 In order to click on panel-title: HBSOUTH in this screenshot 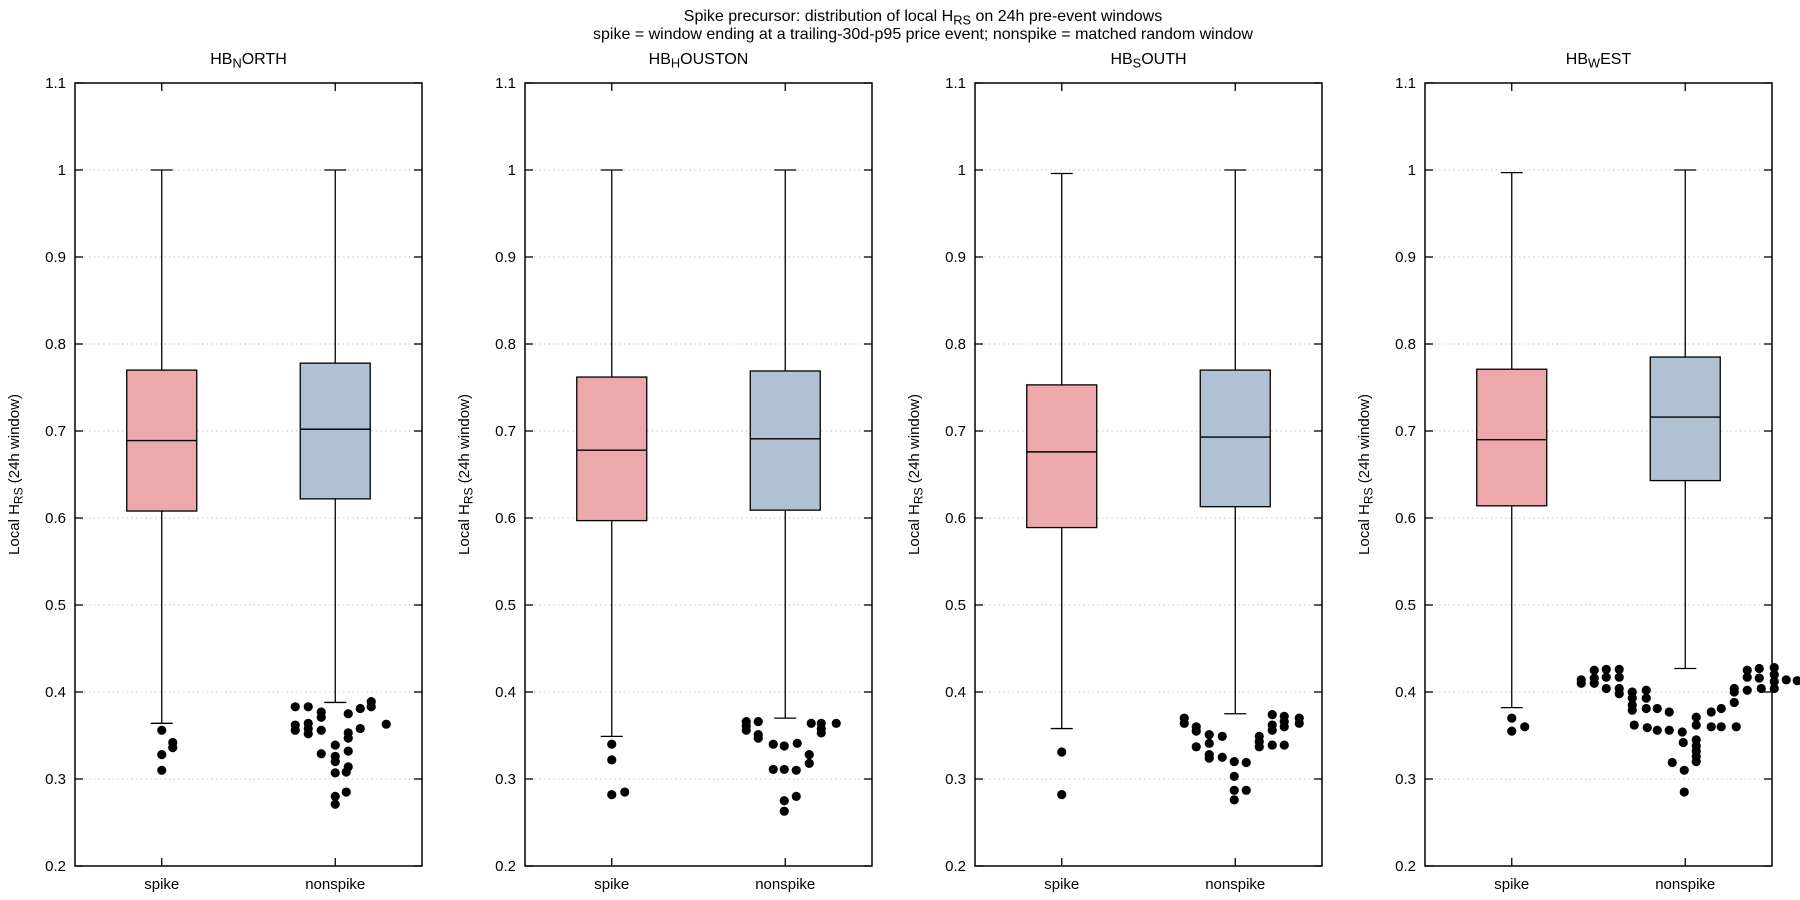, I will do `click(1148, 61)`.